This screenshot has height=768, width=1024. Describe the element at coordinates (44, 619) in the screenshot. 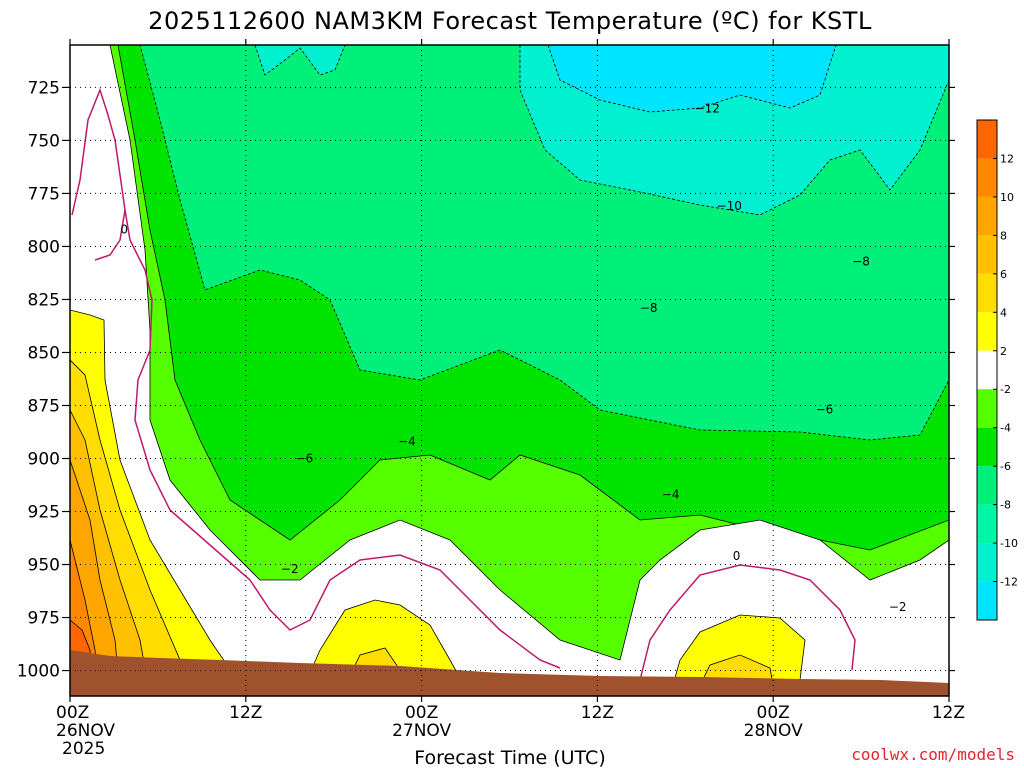

I see `y-tick-label: 975` at that location.